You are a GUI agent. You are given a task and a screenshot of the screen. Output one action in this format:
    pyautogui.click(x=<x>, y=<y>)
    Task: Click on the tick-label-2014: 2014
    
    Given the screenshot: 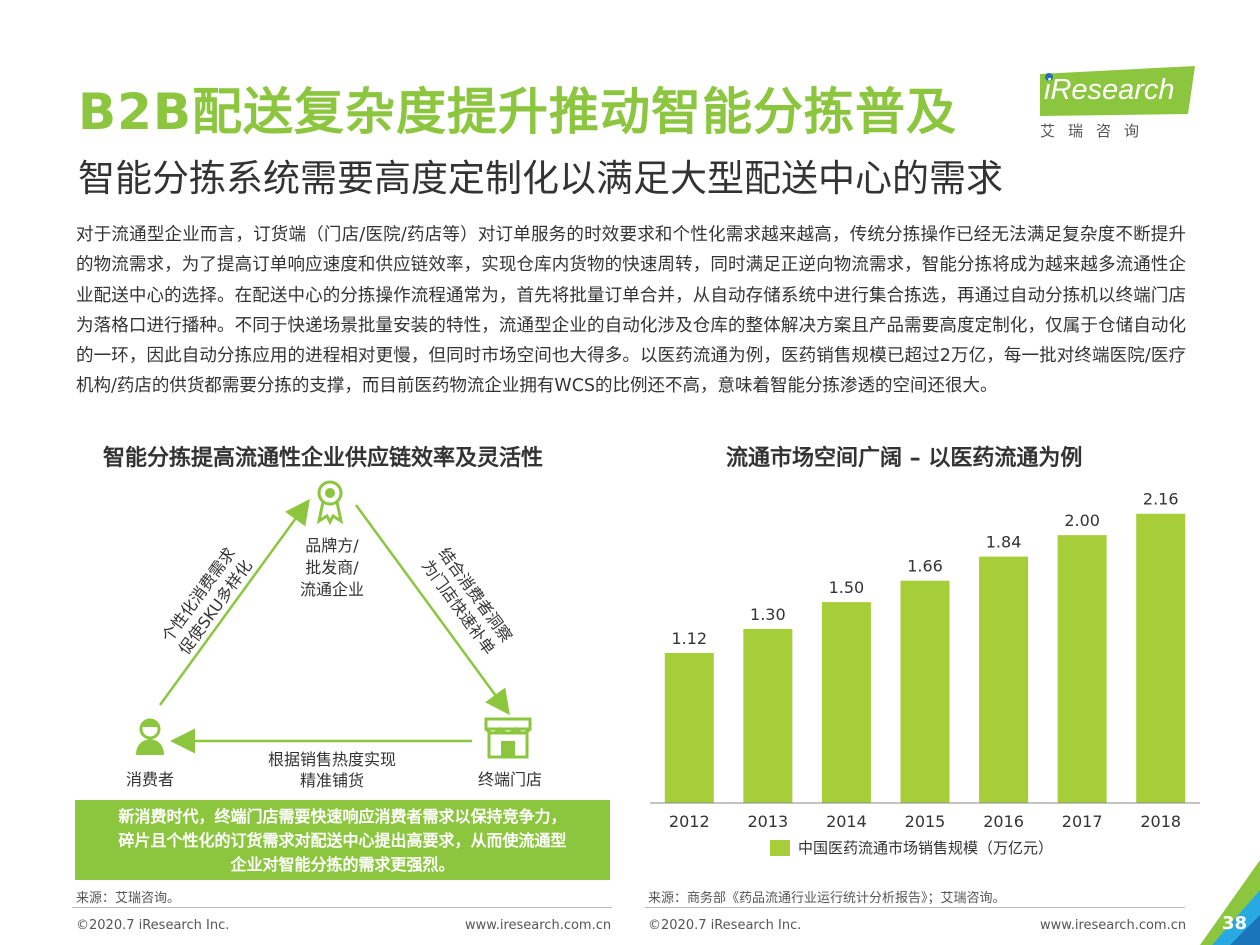 What is the action you would take?
    pyautogui.click(x=846, y=821)
    